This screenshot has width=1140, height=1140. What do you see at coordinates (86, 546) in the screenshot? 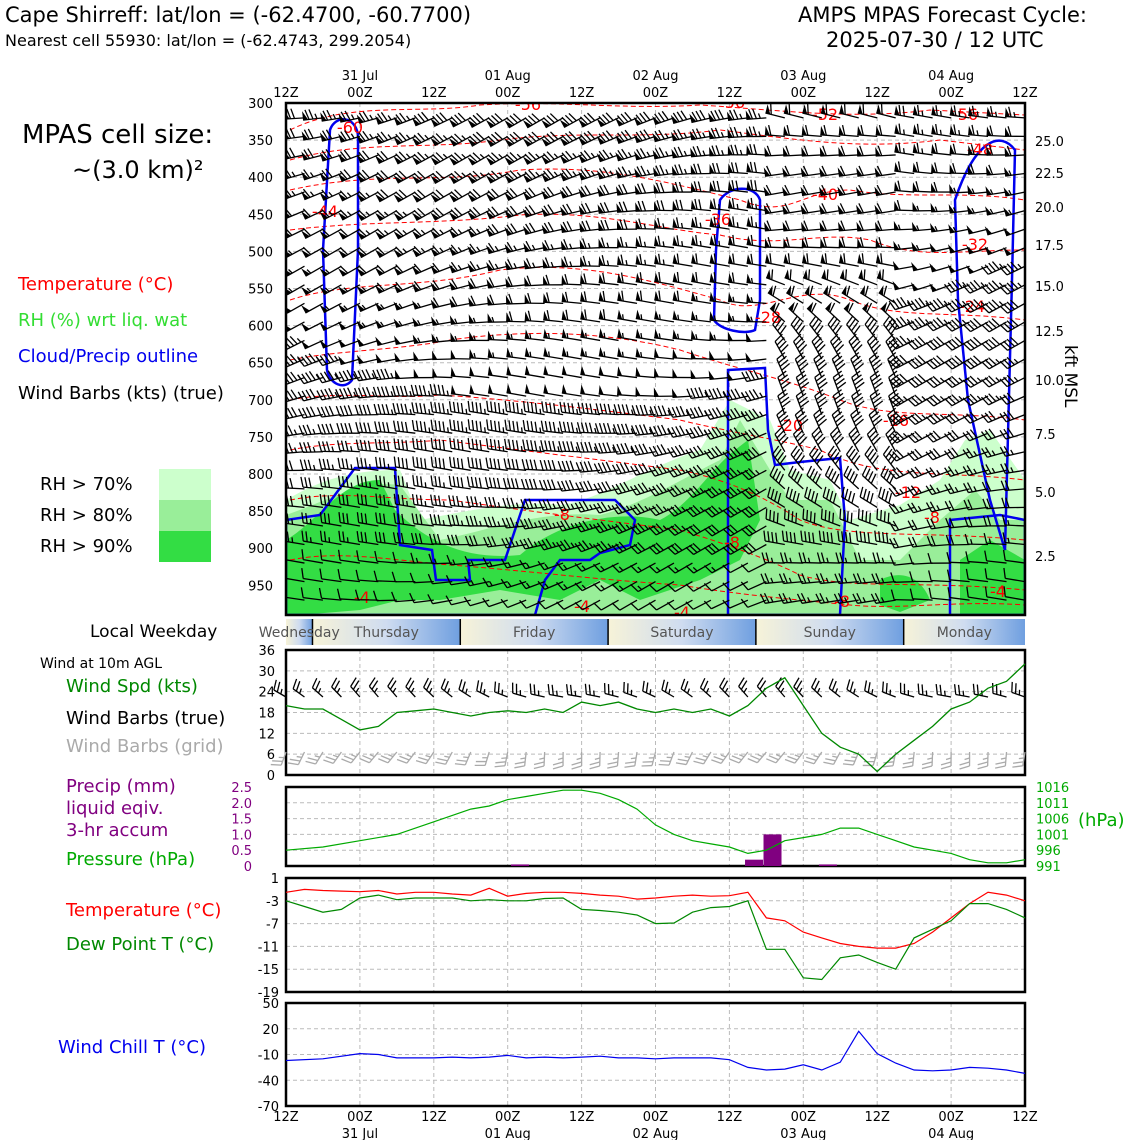
I see `legend-rh90: RH > 90%` at bounding box center [86, 546].